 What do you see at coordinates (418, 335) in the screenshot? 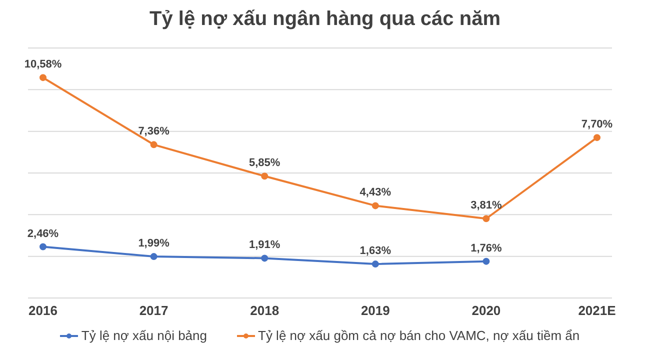
I see `legend-label: Tỷ lệ nợ xấu gồm cả nợ bán cho VAMC, nợ xấu tiềm ẩn` at bounding box center [418, 335].